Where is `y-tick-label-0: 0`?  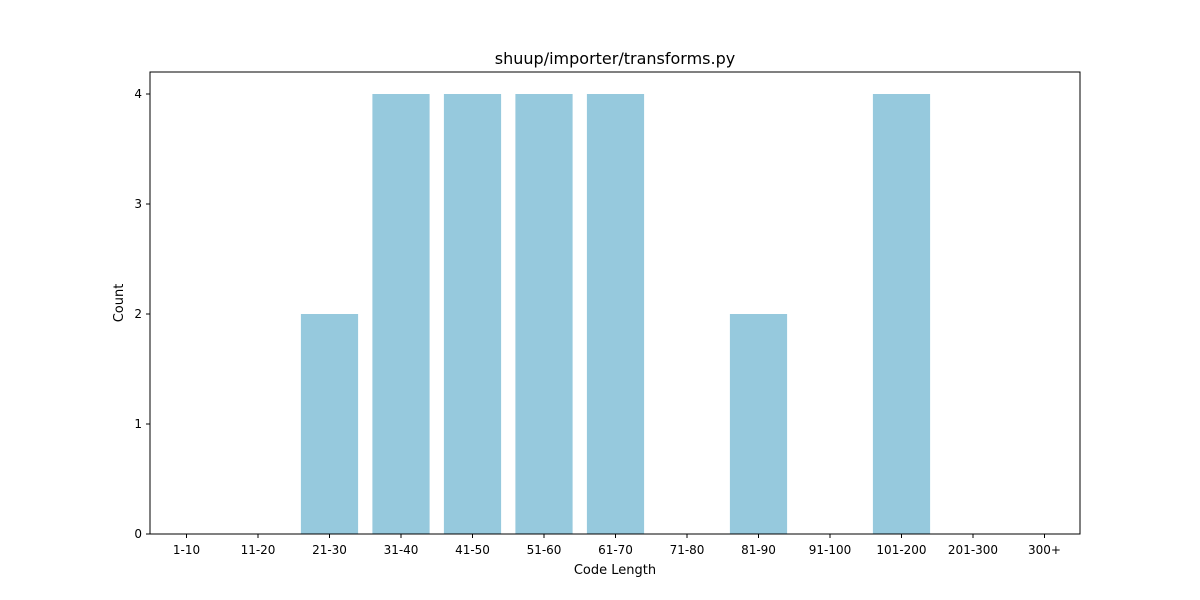 y-tick-label-0: 0 is located at coordinates (138, 534).